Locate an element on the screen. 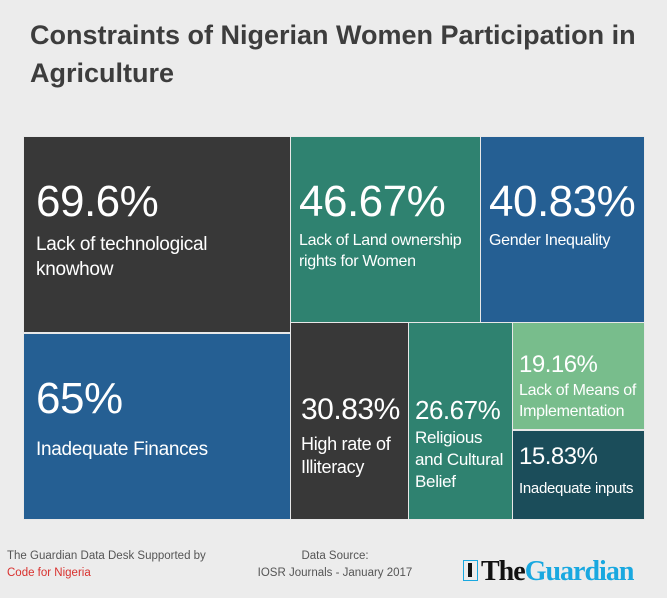 This screenshot has height=598, width=667. source-label: Data Source: is located at coordinates (335, 556).